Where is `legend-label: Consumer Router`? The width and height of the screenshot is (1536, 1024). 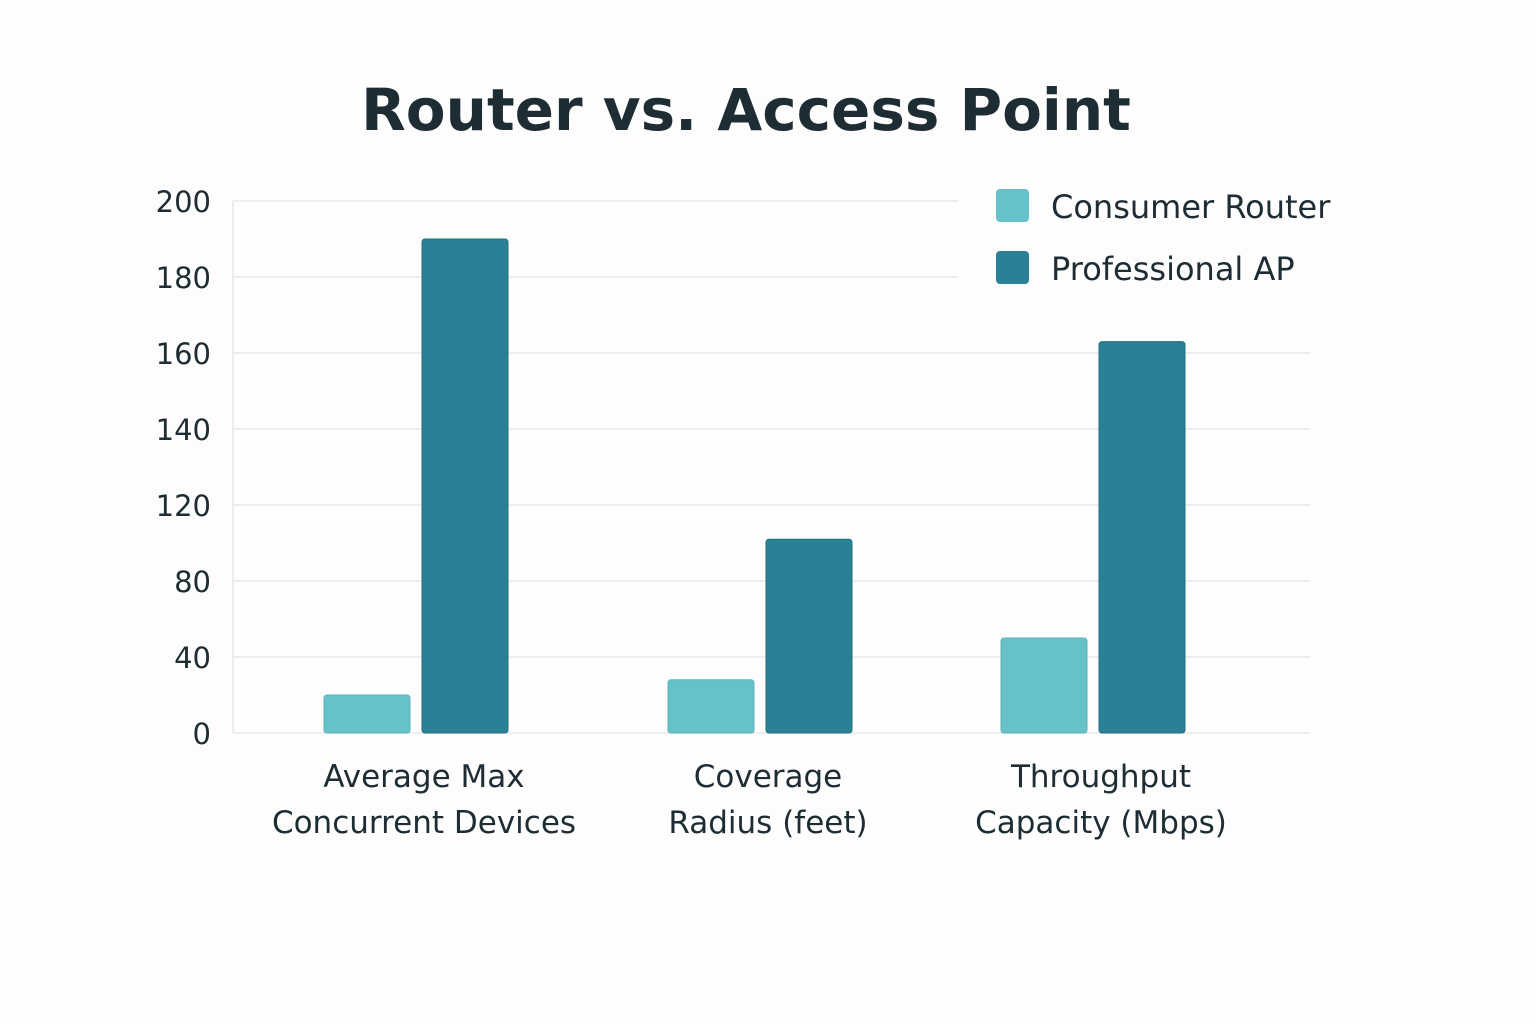
legend-label: Consumer Router is located at coordinates (1191, 207).